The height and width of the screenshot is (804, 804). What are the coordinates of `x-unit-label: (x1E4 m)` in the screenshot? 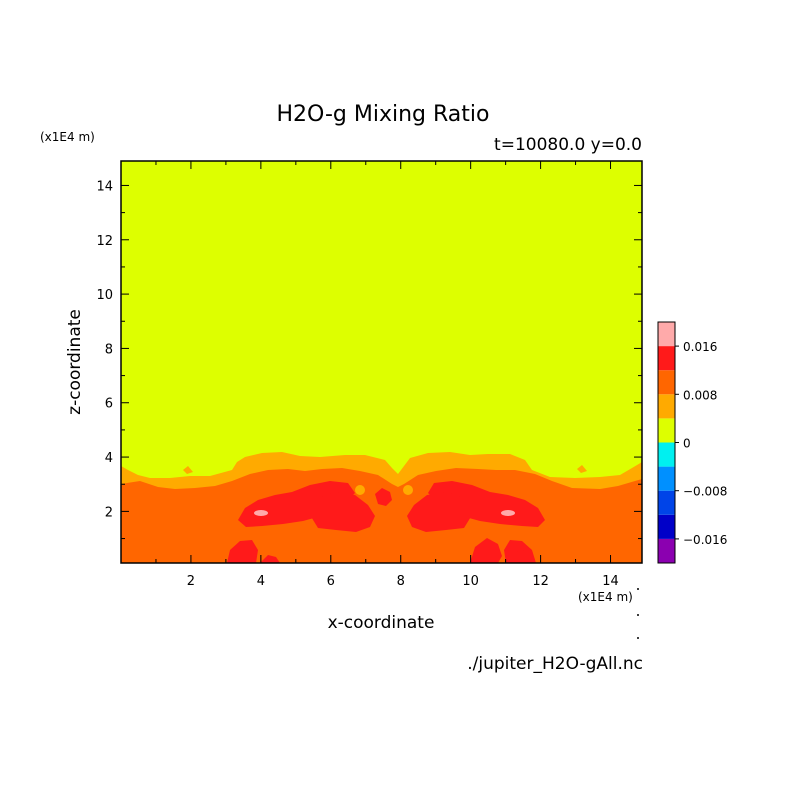 It's located at (605, 597).